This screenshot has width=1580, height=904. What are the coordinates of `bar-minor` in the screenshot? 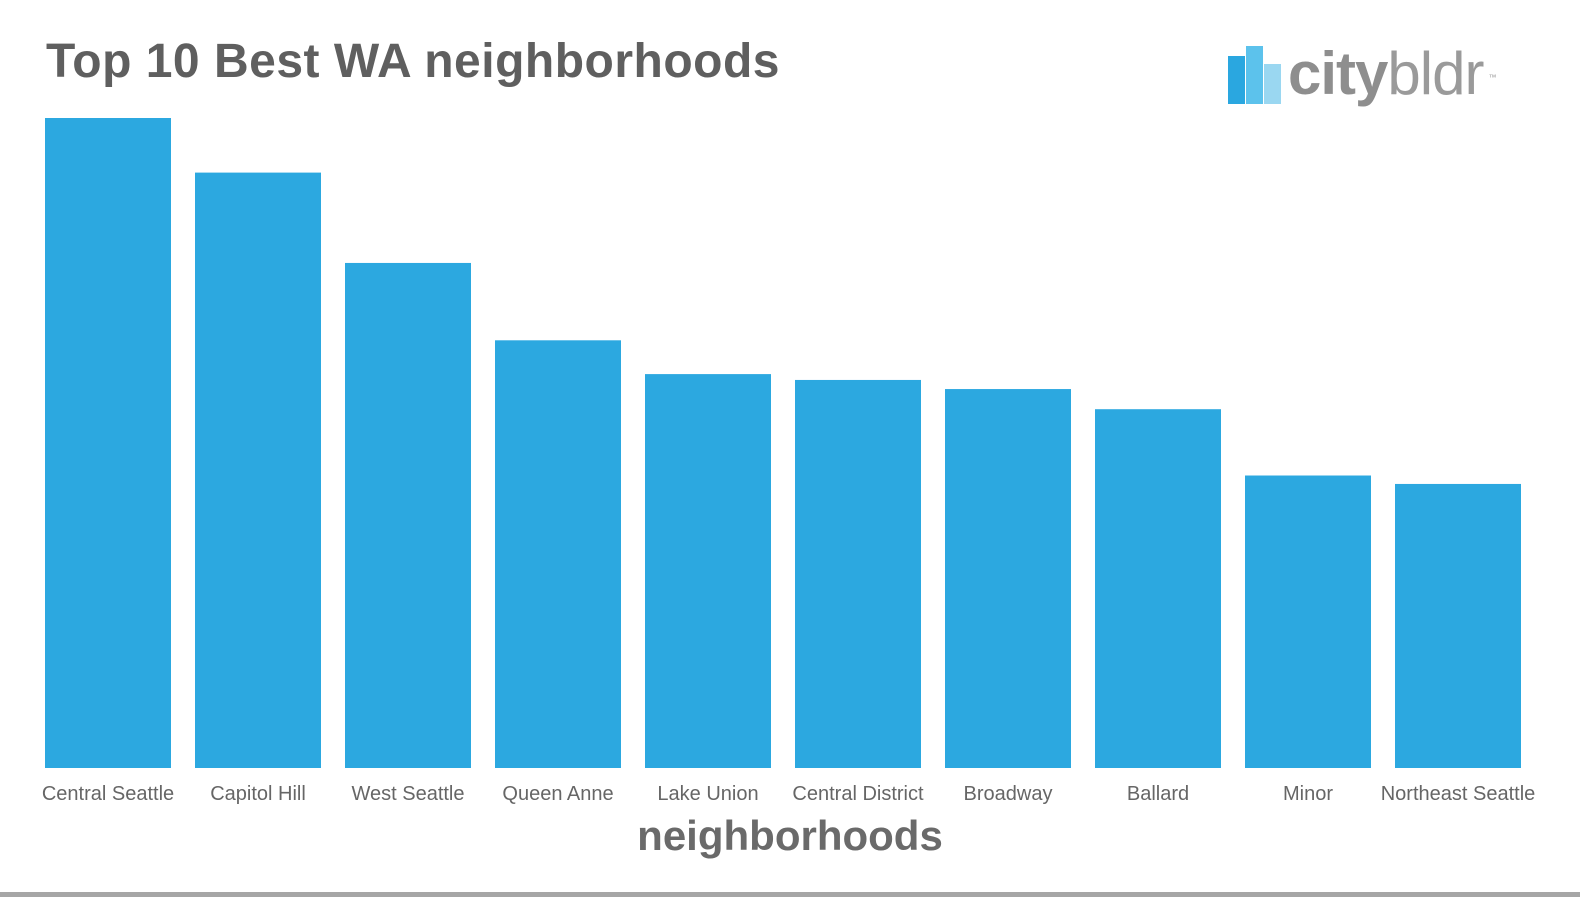 It's located at (1308, 621).